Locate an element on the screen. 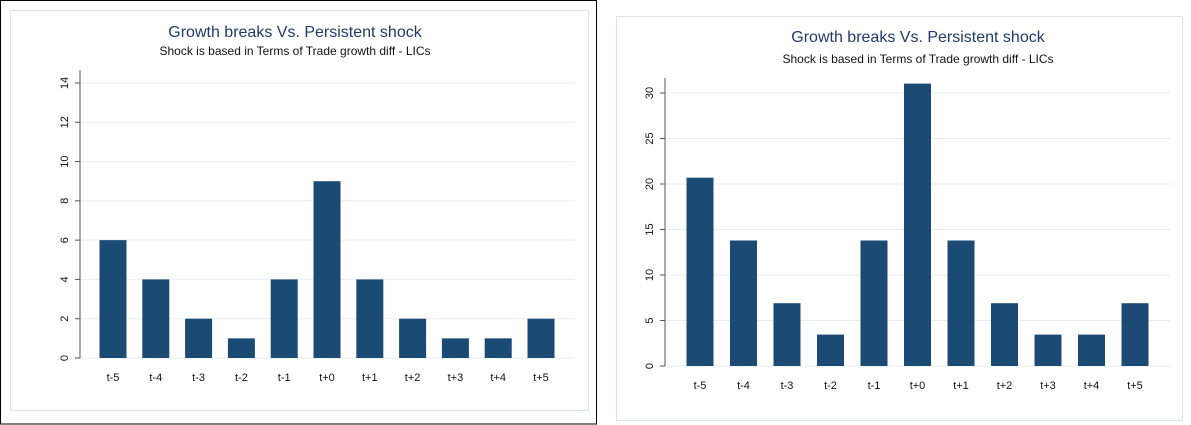 Image resolution: width=1191 pixels, height=425 pixels. y-tick-label: 15 is located at coordinates (650, 229).